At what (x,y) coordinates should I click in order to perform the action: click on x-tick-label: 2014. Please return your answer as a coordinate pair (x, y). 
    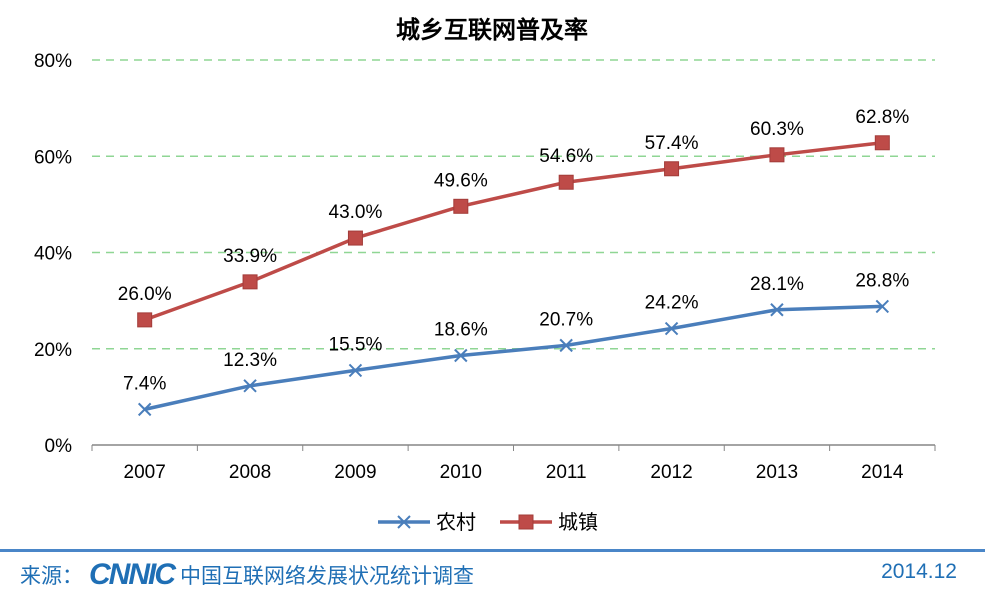
    Looking at the image, I should click on (882, 472).